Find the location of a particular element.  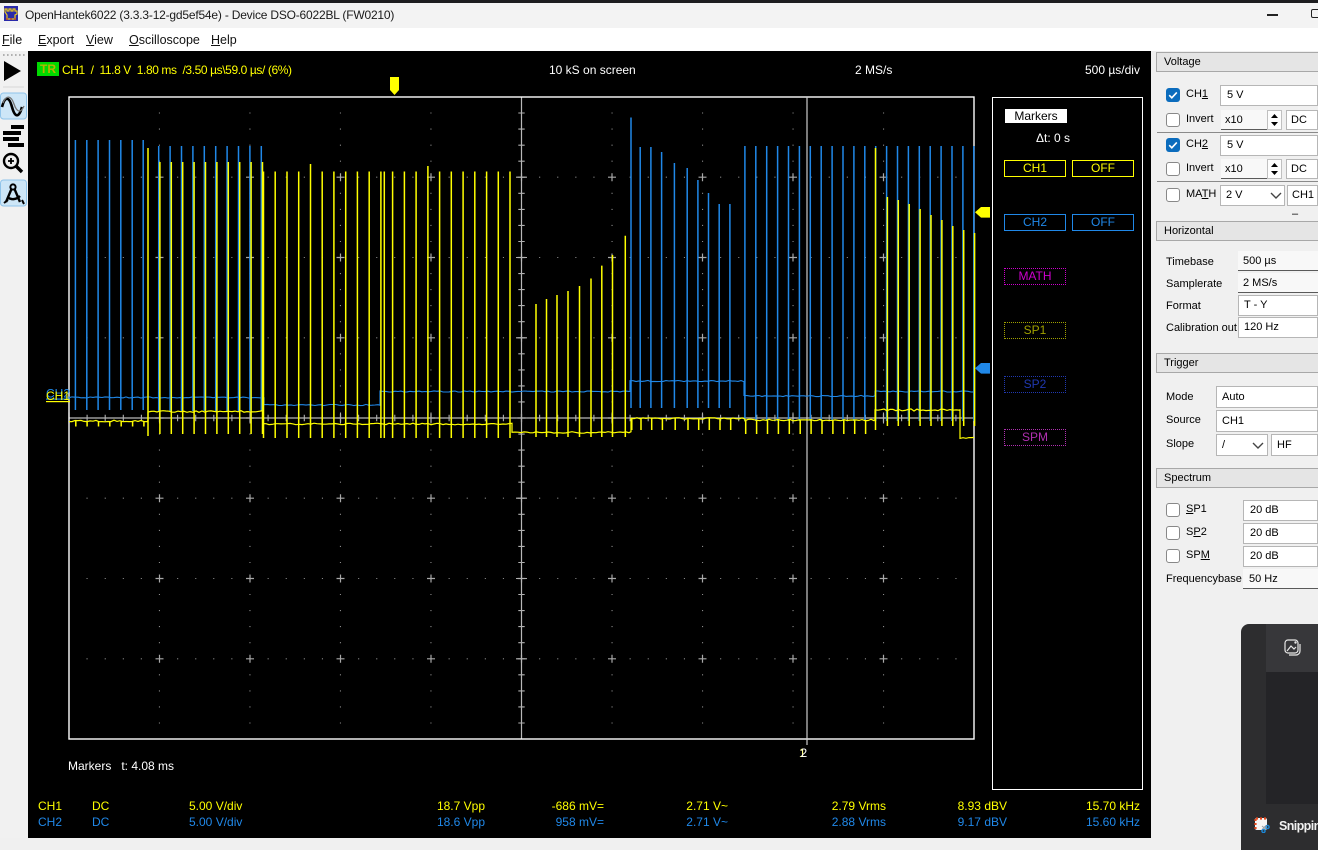

svg-text: CH2 is located at coordinates (58, 394).